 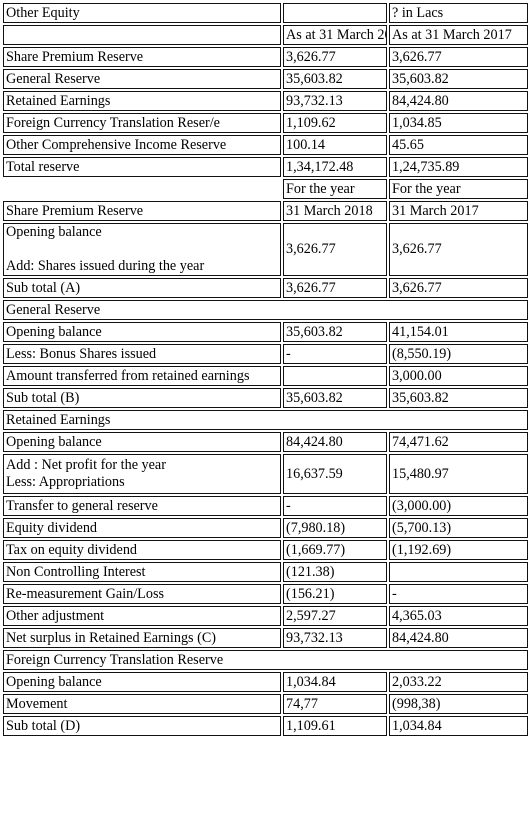 What do you see at coordinates (335, 506) in the screenshot?
I see `value-2018: -` at bounding box center [335, 506].